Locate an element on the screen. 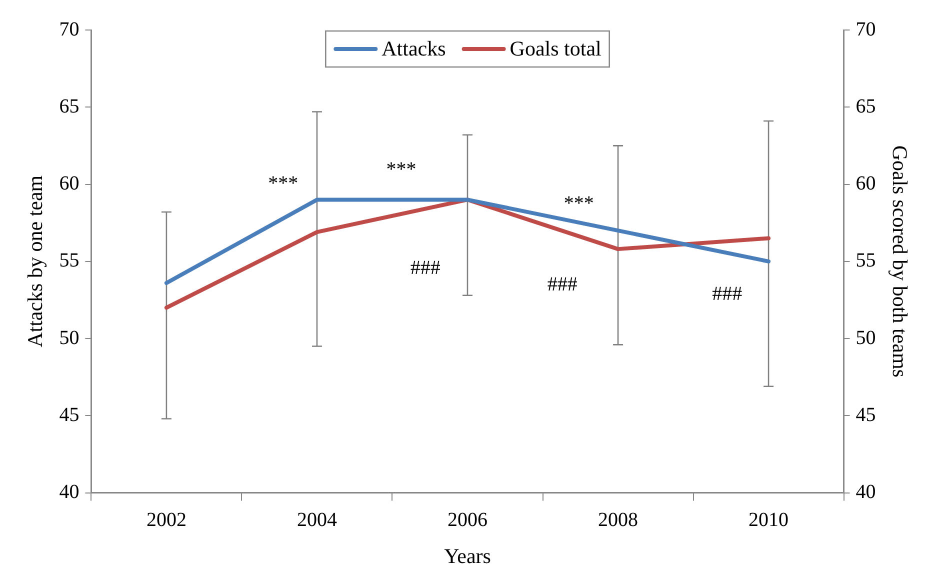  y-axis-title: Attacks by one team is located at coordinates (35, 261).